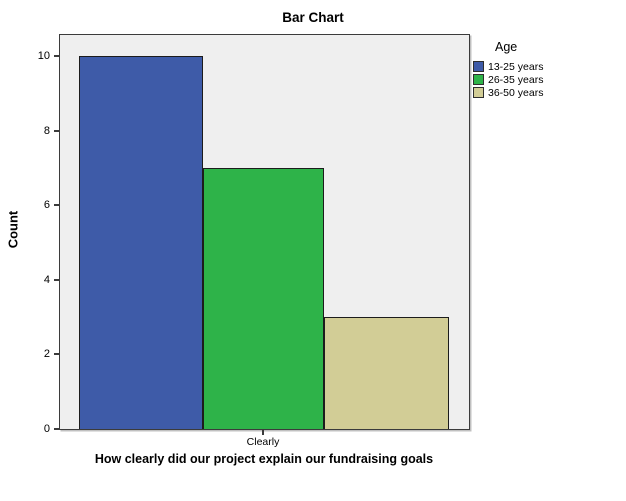  Describe the element at coordinates (13, 229) in the screenshot. I see `y-axis-title: Count` at that location.